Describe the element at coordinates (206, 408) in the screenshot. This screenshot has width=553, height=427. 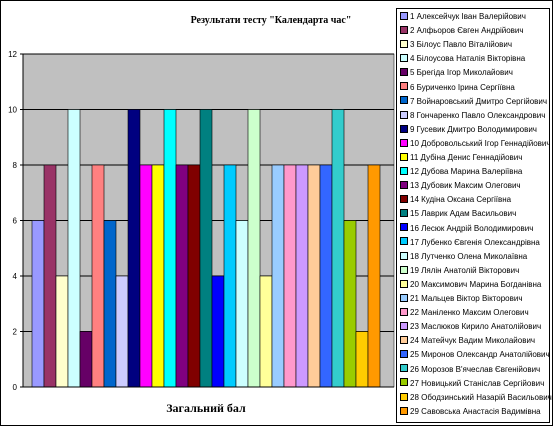
I see `x-axis-title: Загальний бал` at that location.